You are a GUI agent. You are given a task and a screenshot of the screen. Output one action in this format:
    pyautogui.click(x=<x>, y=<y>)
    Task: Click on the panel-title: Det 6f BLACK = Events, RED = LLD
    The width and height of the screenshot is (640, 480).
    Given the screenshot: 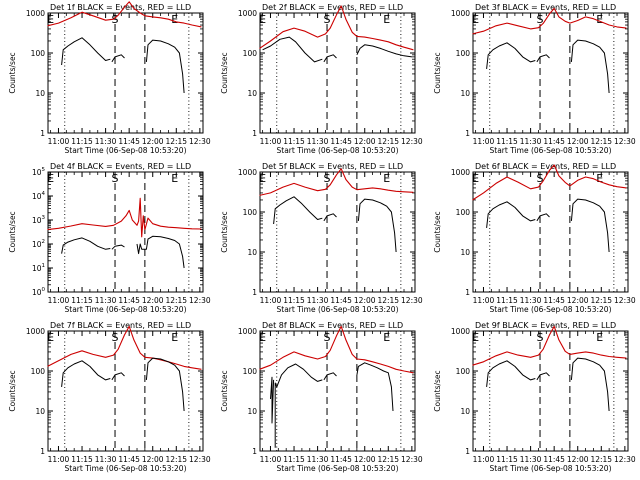 What is the action you would take?
    pyautogui.click(x=545, y=166)
    